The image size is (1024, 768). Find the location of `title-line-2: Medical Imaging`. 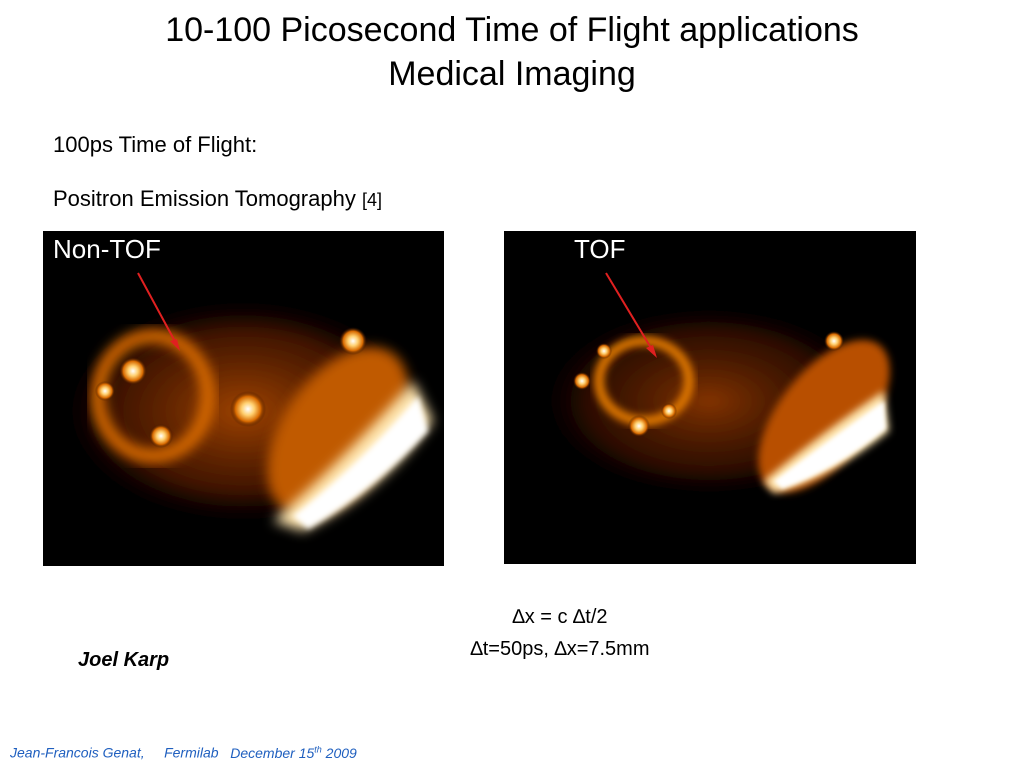

title-line-2: Medical Imaging is located at coordinates (512, 74).